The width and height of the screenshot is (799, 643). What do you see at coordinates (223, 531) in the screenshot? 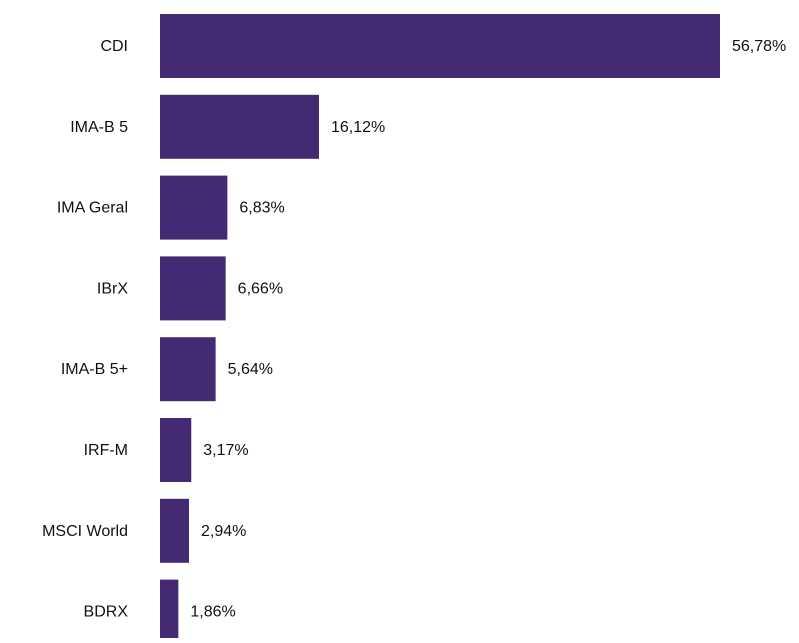
I see `value-label: 2,94%` at bounding box center [223, 531].